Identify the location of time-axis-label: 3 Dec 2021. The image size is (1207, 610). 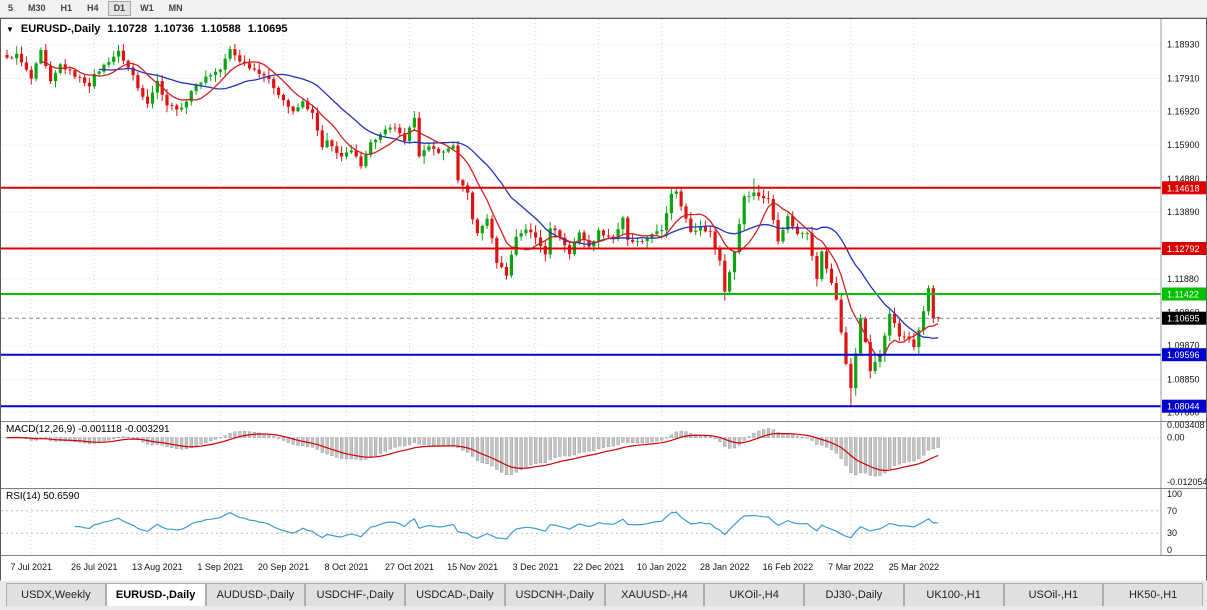
(535, 567).